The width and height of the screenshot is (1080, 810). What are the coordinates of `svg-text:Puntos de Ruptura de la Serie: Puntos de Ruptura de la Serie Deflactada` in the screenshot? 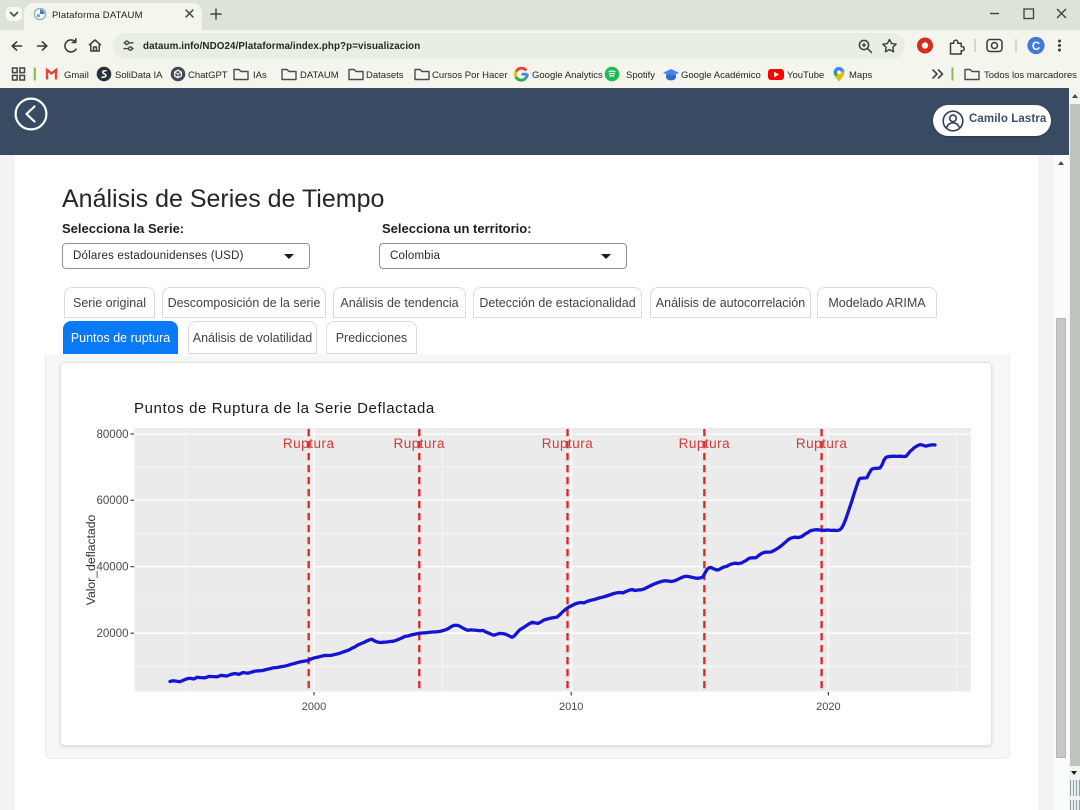 It's located at (284, 408).